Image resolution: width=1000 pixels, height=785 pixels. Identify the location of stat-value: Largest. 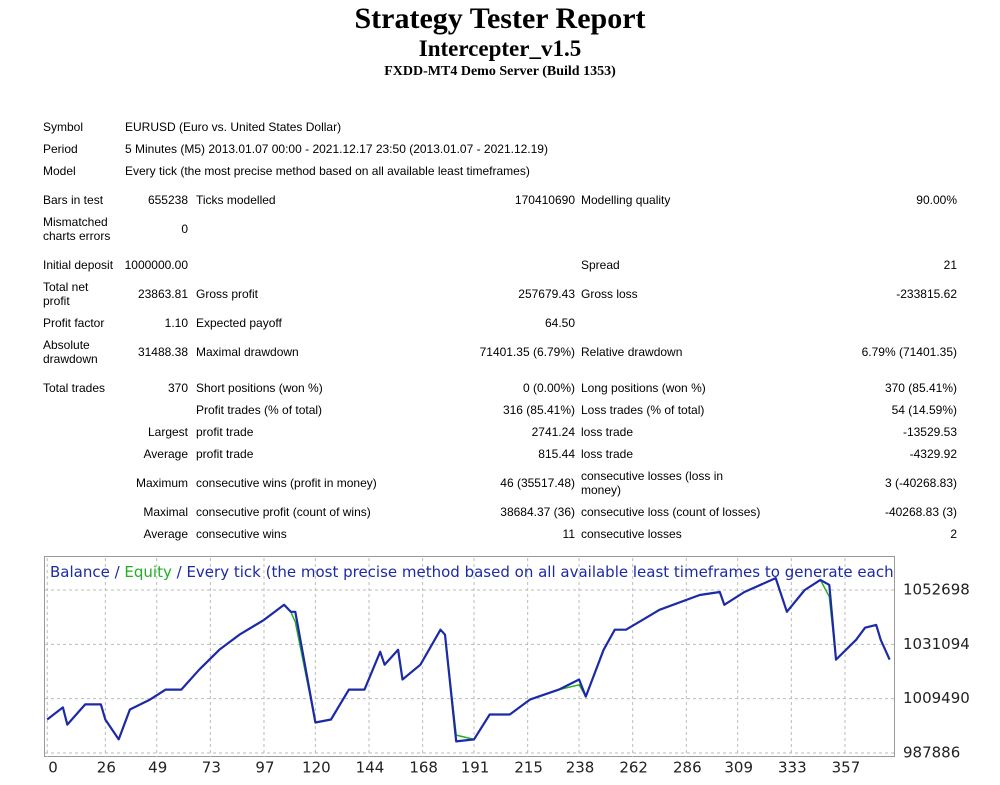
(167, 432).